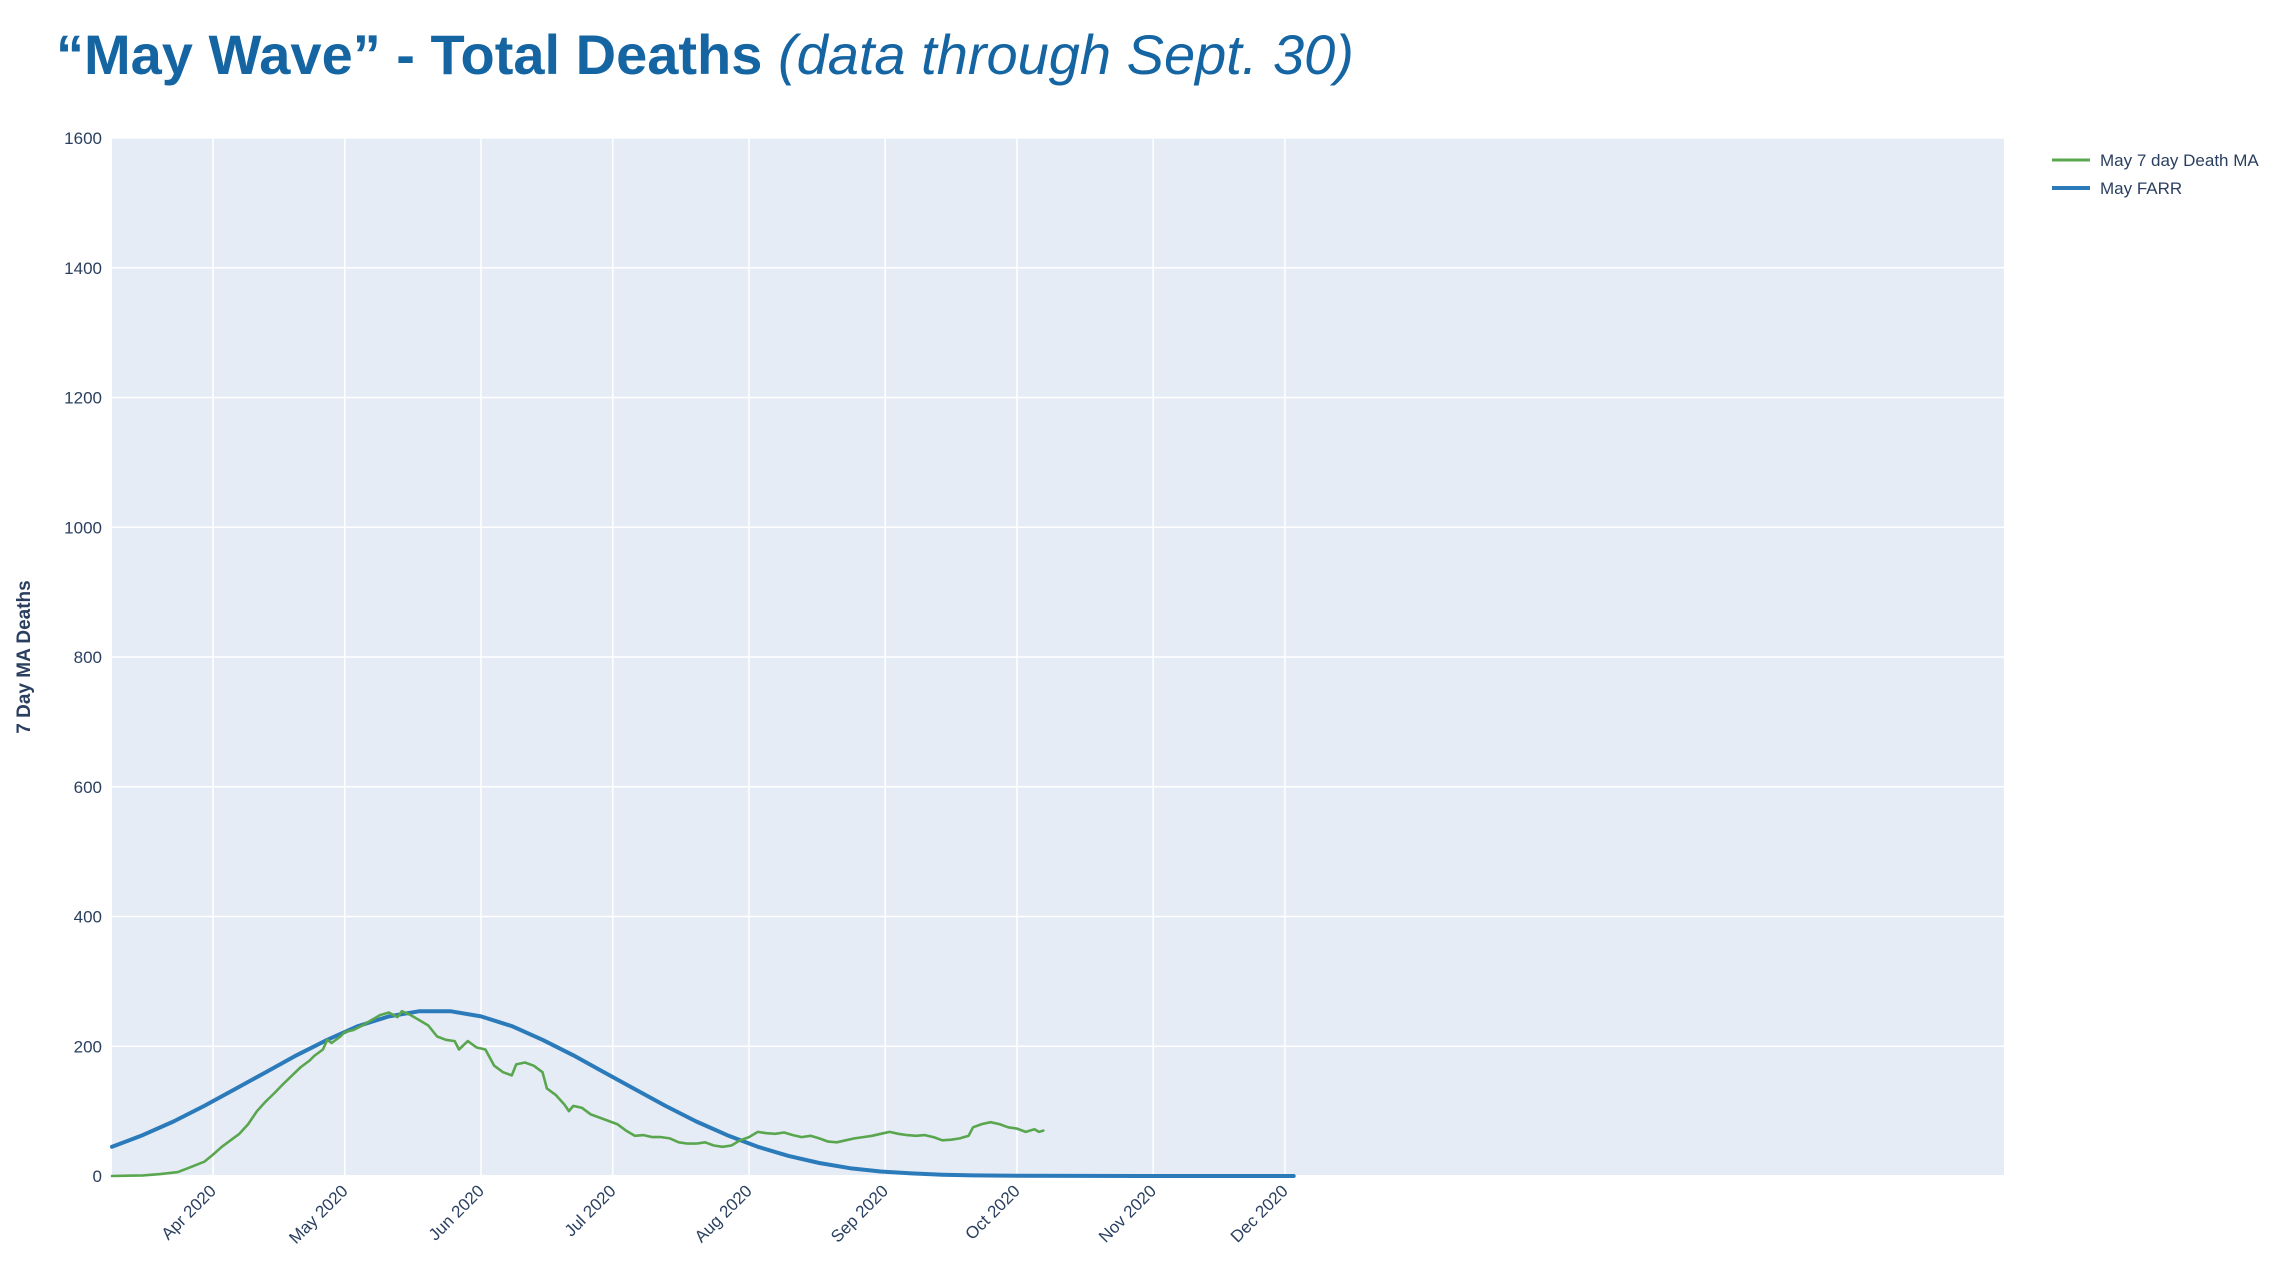 The width and height of the screenshot is (2292, 1288). I want to click on y-tick-label: 800, so click(88, 657).